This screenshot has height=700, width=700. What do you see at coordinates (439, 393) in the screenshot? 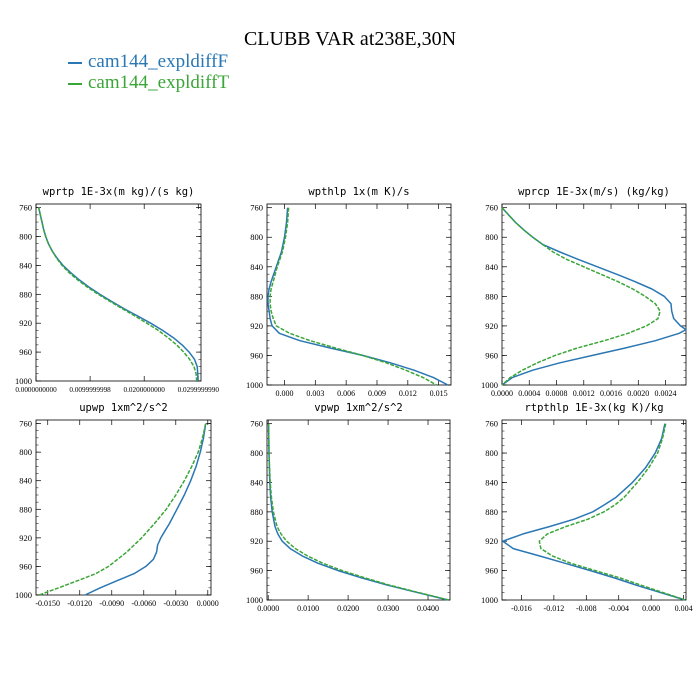
I see `x-tick-label: 0.015` at bounding box center [439, 393].